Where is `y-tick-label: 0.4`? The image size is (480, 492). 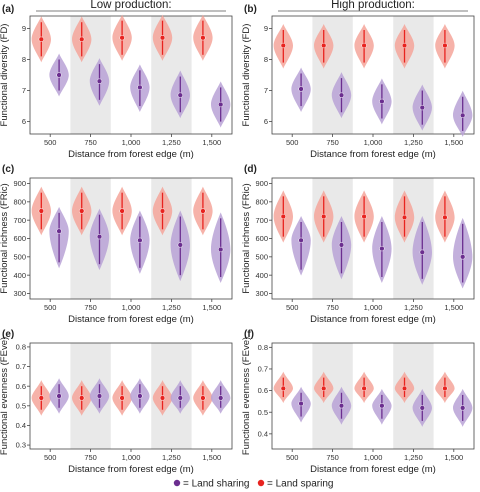
y-tick-label: 0.4 is located at coordinates (21, 425).